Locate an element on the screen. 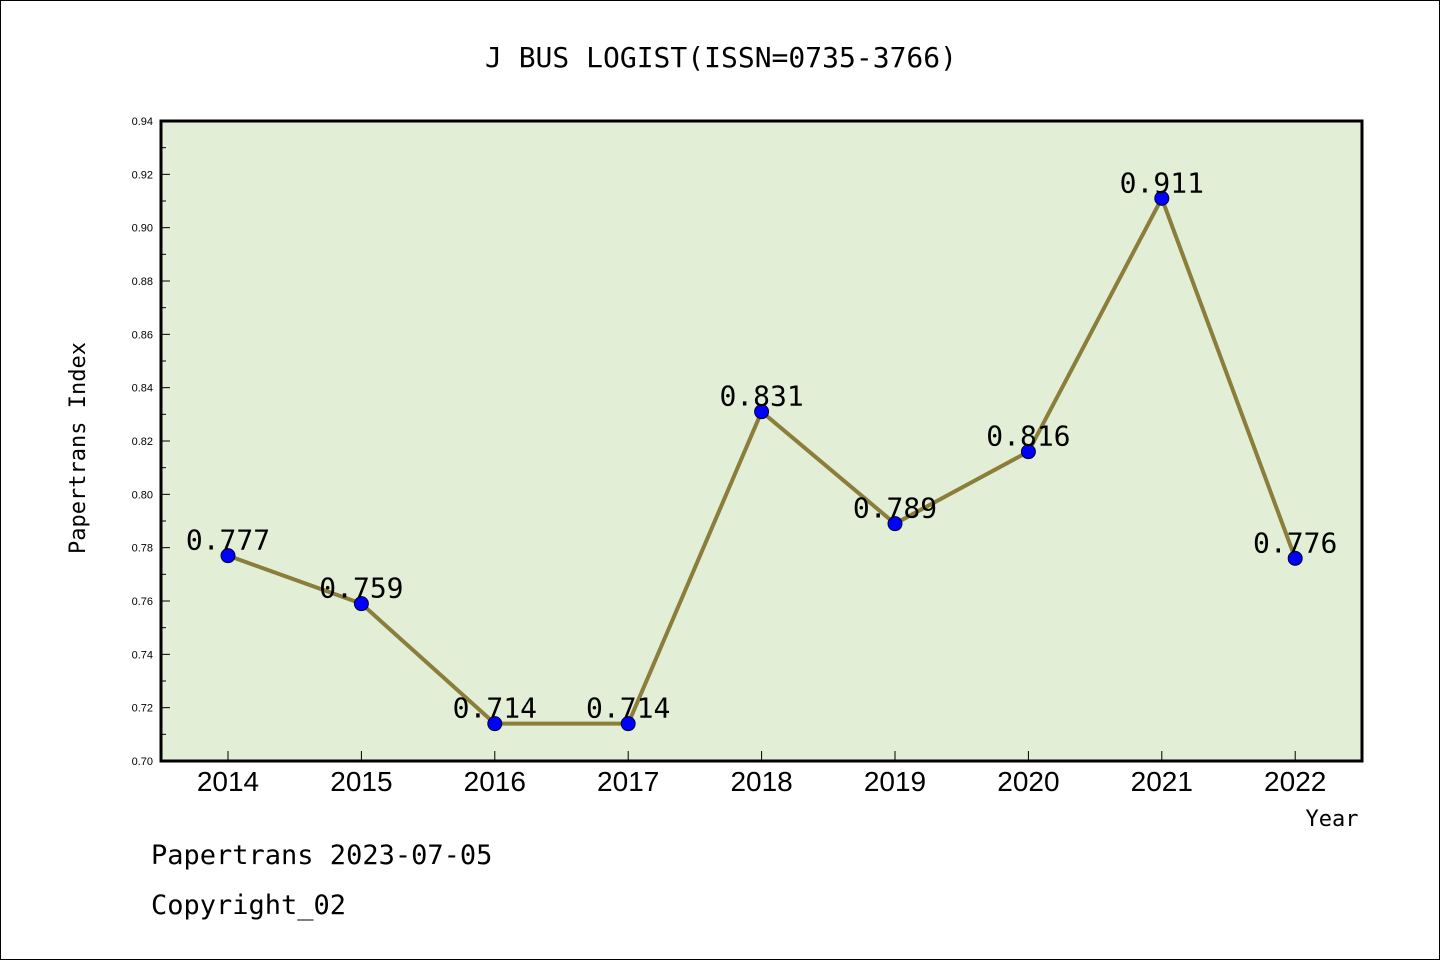 The width and height of the screenshot is (1440, 961). x-tick-label: 2021 is located at coordinates (1162, 781).